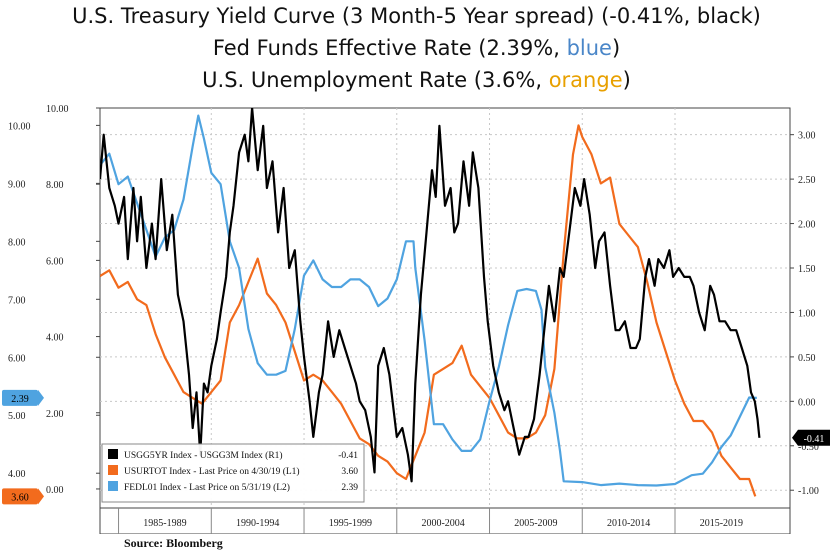  I want to click on right-tick-label: 0.50, so click(807, 358).